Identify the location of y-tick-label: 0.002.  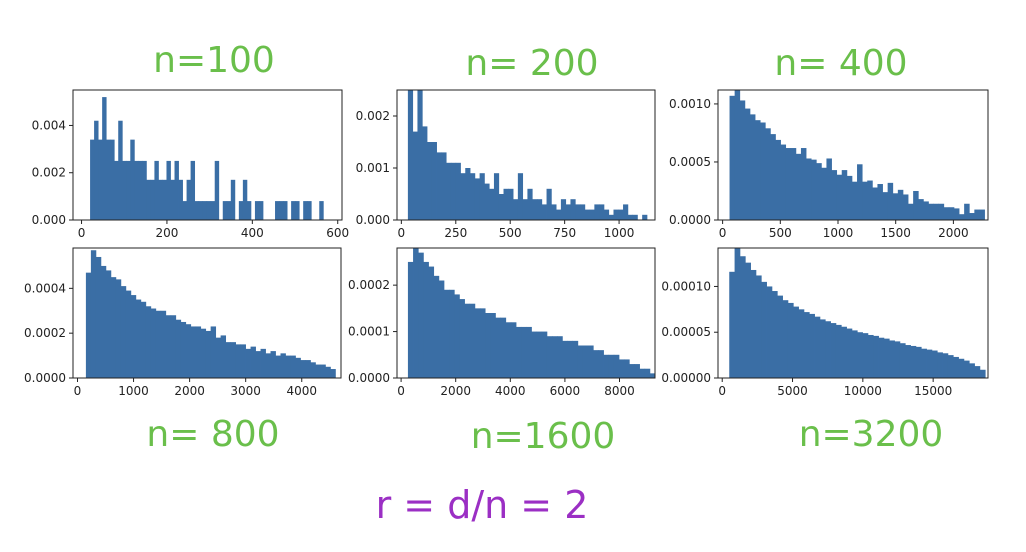
(373, 116).